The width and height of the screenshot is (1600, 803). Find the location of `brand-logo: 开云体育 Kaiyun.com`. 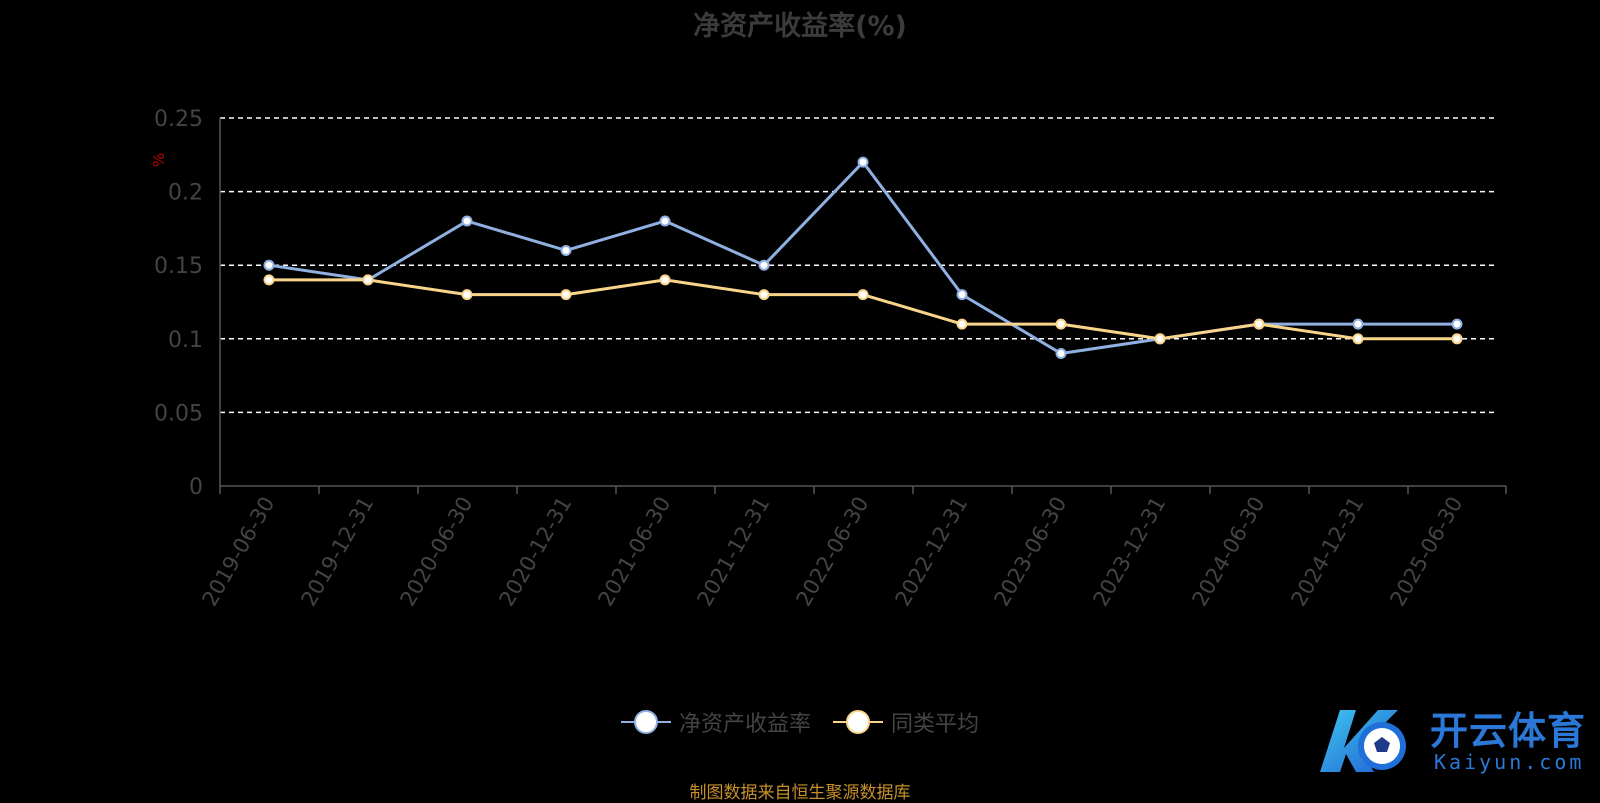

brand-logo: 开云体育 Kaiyun.com is located at coordinates (1452, 740).